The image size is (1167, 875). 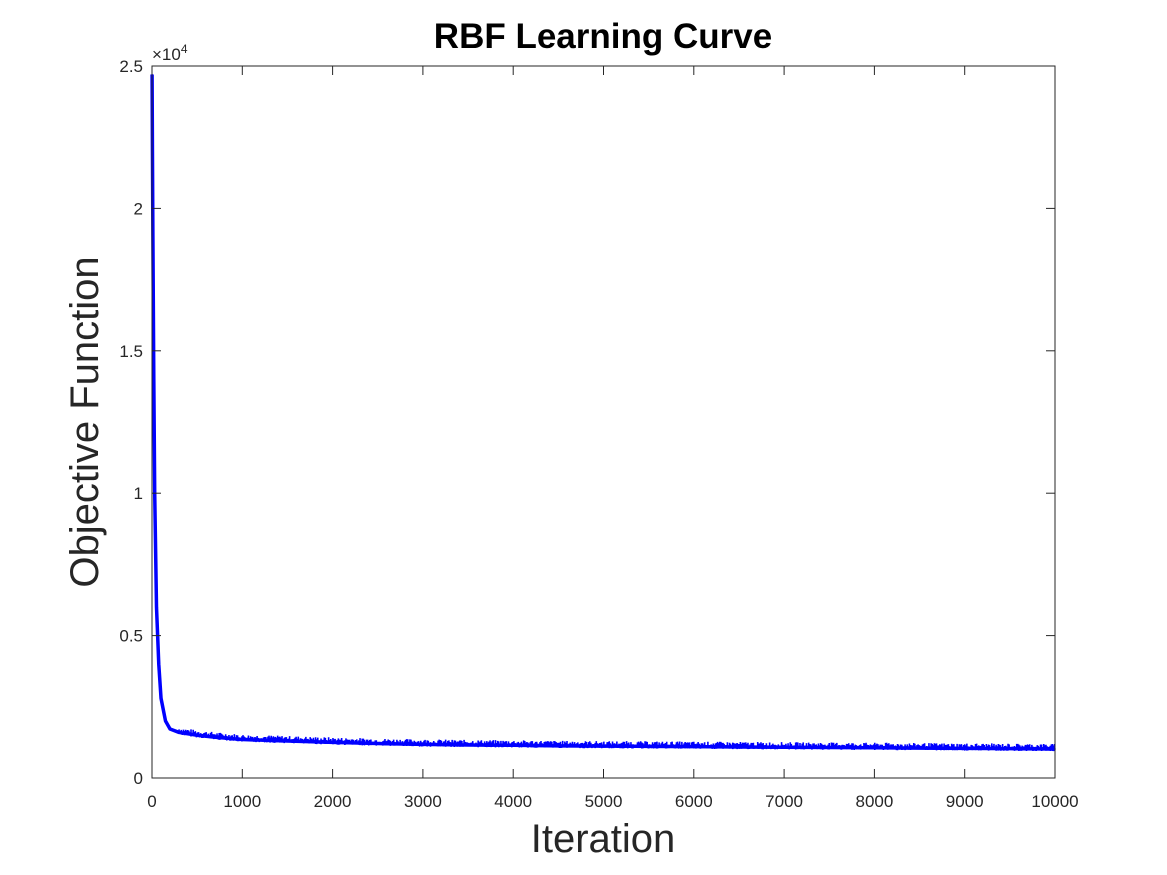 I want to click on x-tick-label: 7000, so click(x=784, y=801).